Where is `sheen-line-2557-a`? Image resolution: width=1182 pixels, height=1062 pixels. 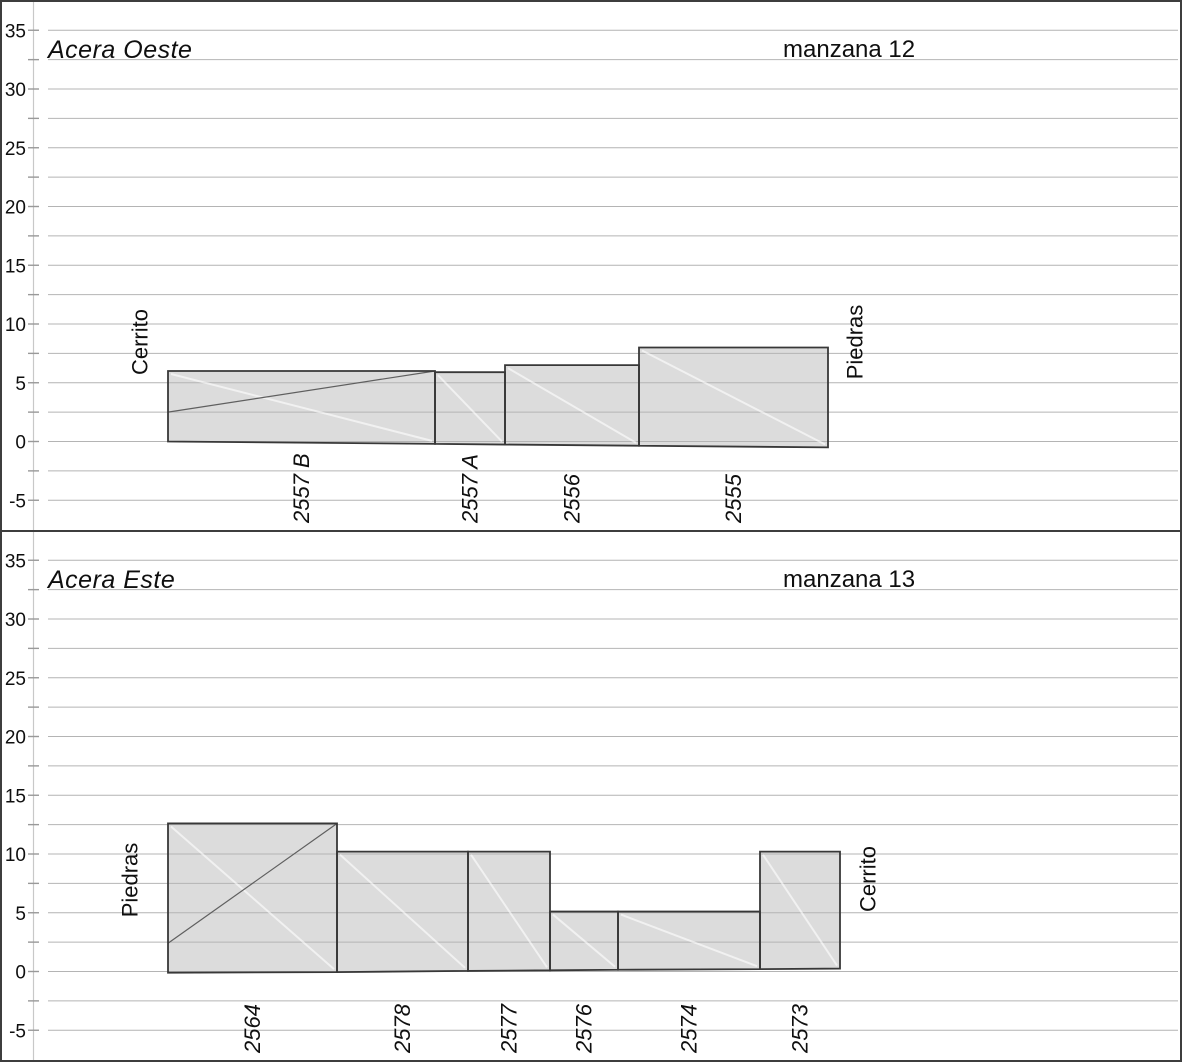
sheen-line-2557-a is located at coordinates (470, 408).